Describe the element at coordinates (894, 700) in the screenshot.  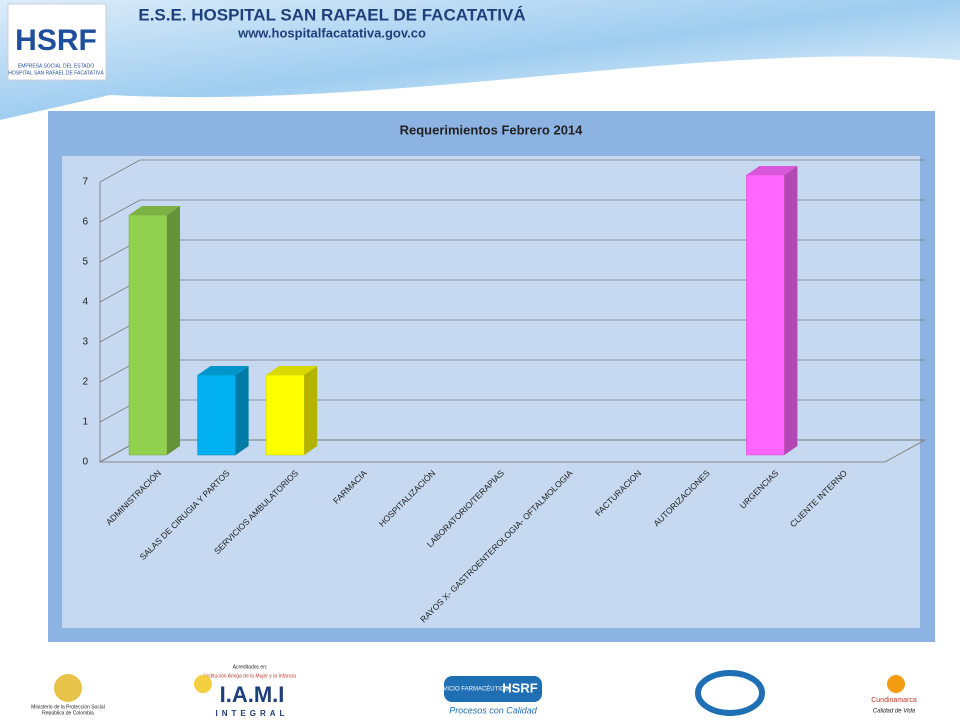
I see `footer-text: Cundinamarca` at that location.